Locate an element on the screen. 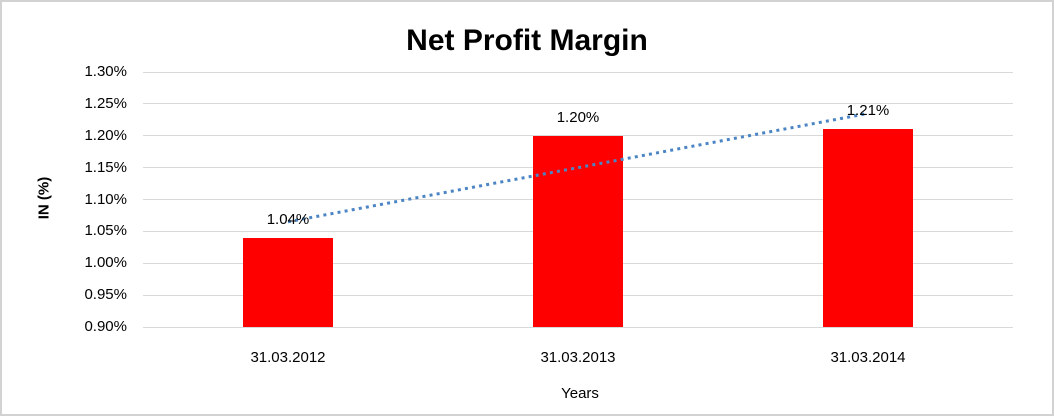 Image resolution: width=1054 pixels, height=416 pixels. y-tick-label: 0.95% is located at coordinates (105, 295).